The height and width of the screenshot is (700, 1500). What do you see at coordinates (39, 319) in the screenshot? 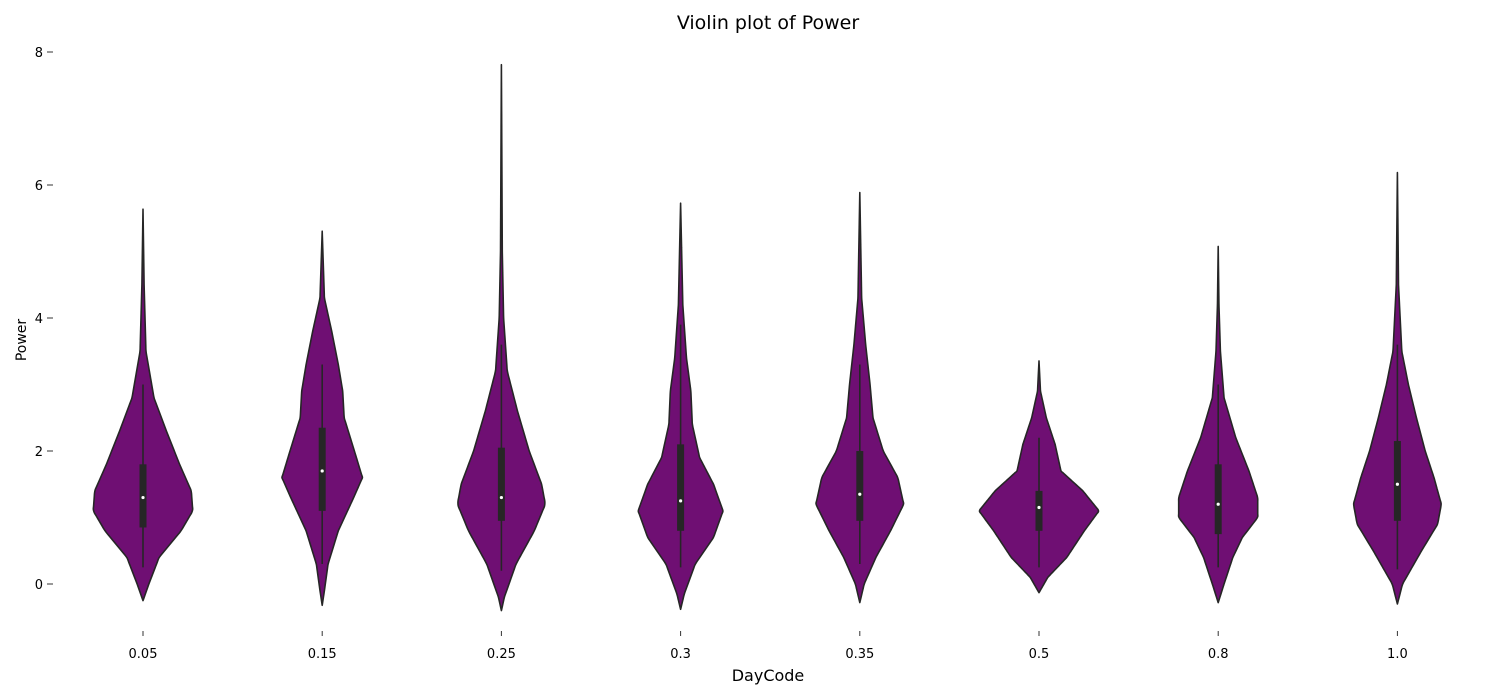
I see `y-tick-label: 4` at bounding box center [39, 319].